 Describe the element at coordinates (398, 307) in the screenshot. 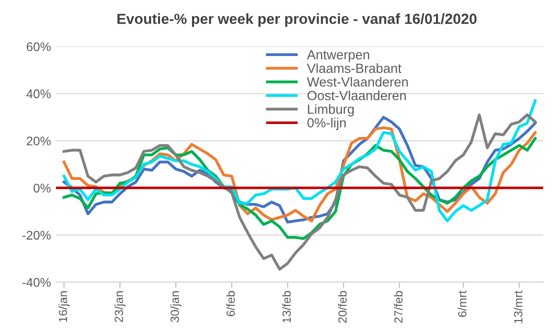

I see `x-tick-label: 27/feb` at that location.